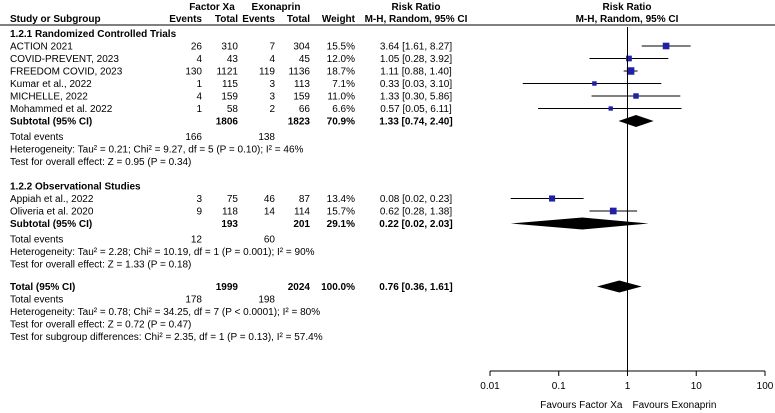 The image size is (775, 413). Describe the element at coordinates (199, 199) in the screenshot. I see `study-events-1: 3` at that location.